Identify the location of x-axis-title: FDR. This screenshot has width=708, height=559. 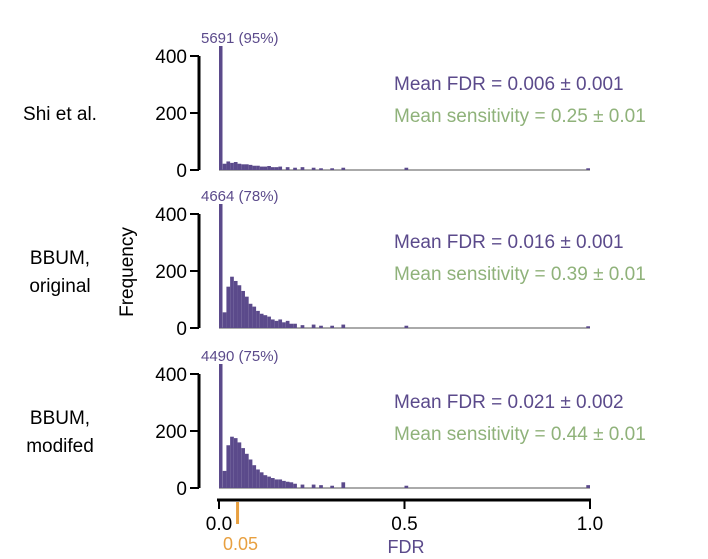
(406, 547).